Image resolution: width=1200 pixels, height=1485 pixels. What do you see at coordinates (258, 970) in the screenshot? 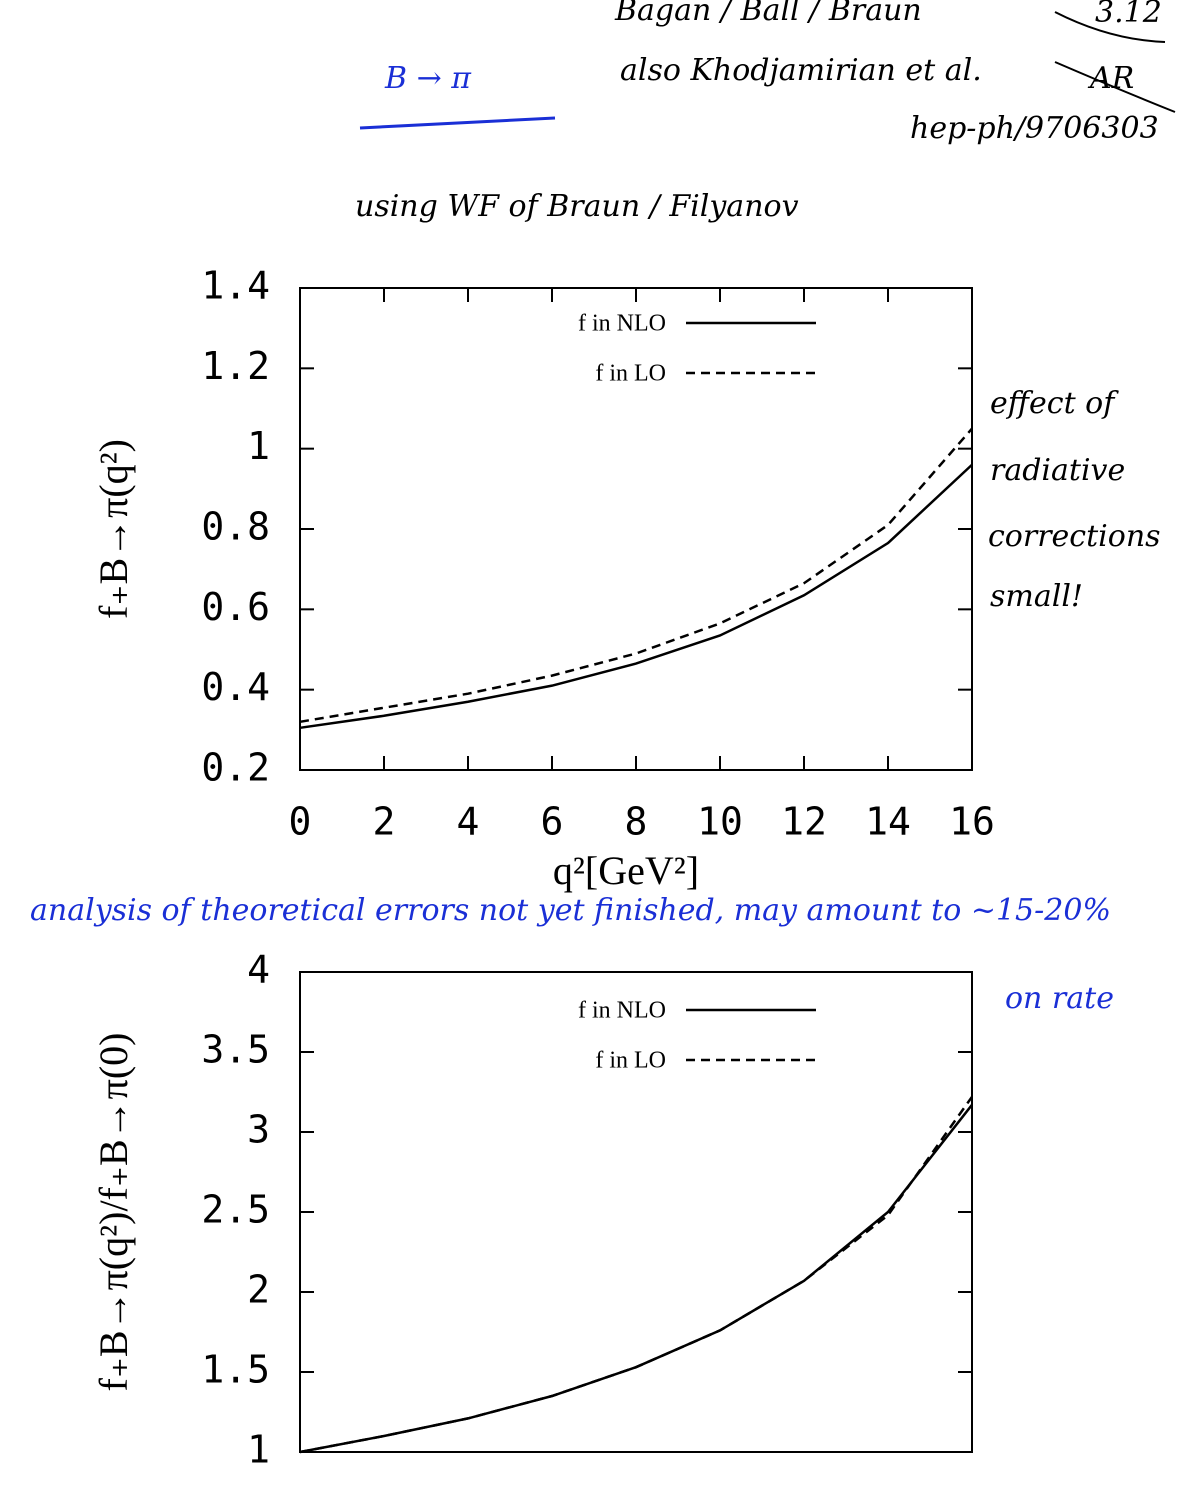
I see `y-tick-label: 4` at bounding box center [258, 970].